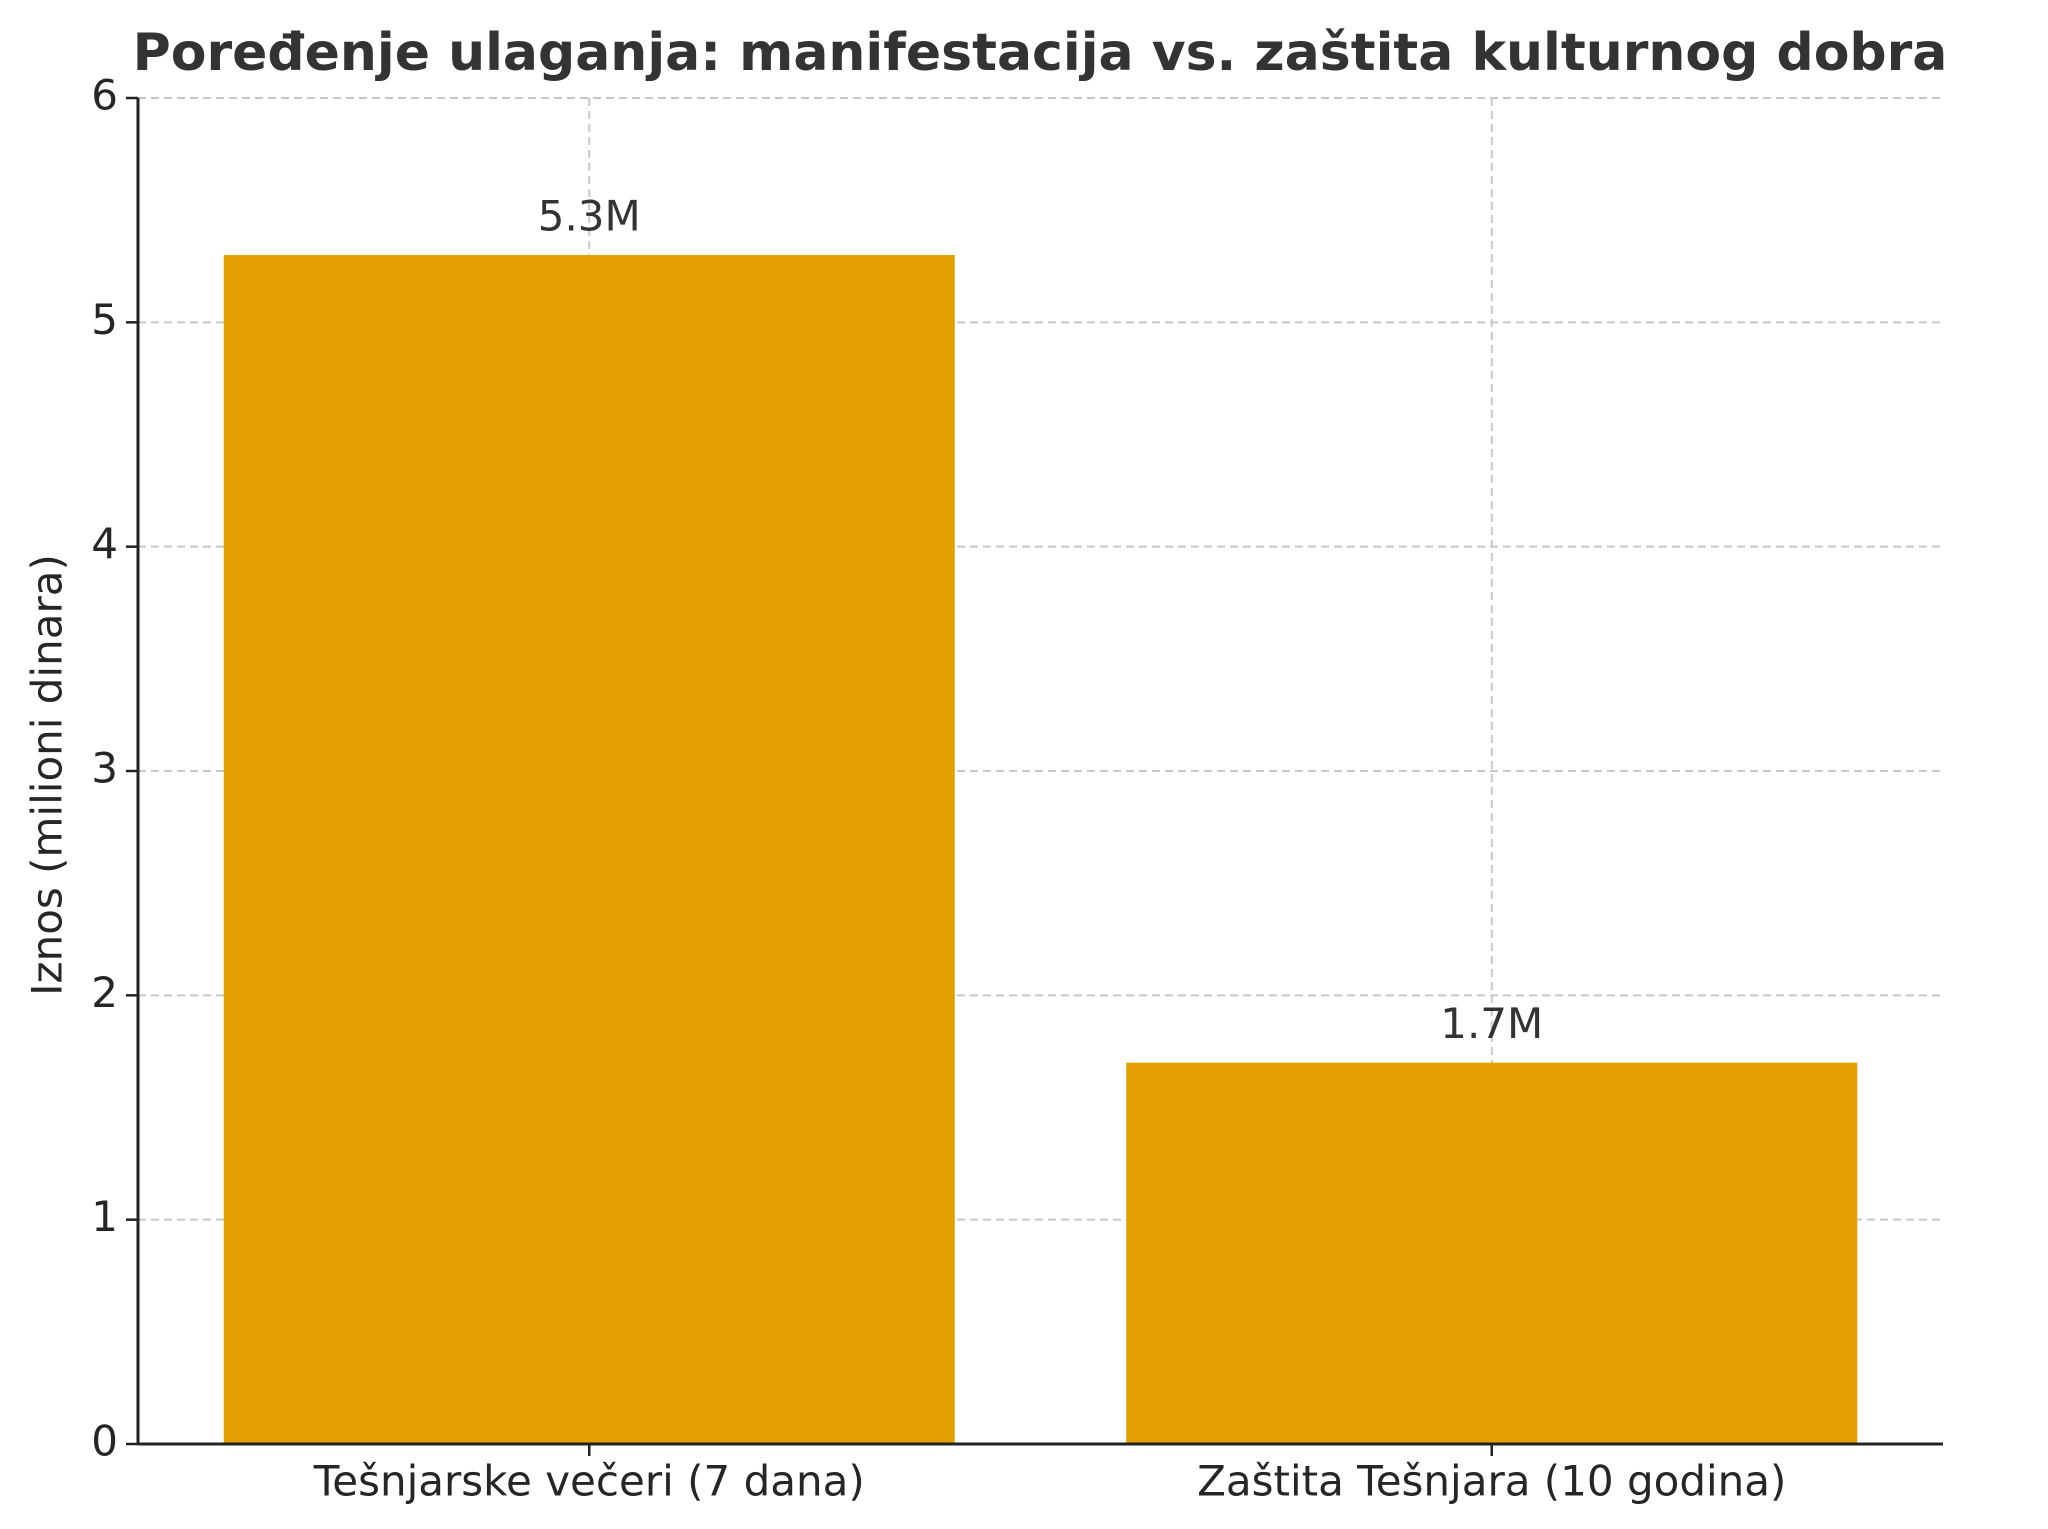  I want to click on y-tick-label: 5, so click(104, 319).